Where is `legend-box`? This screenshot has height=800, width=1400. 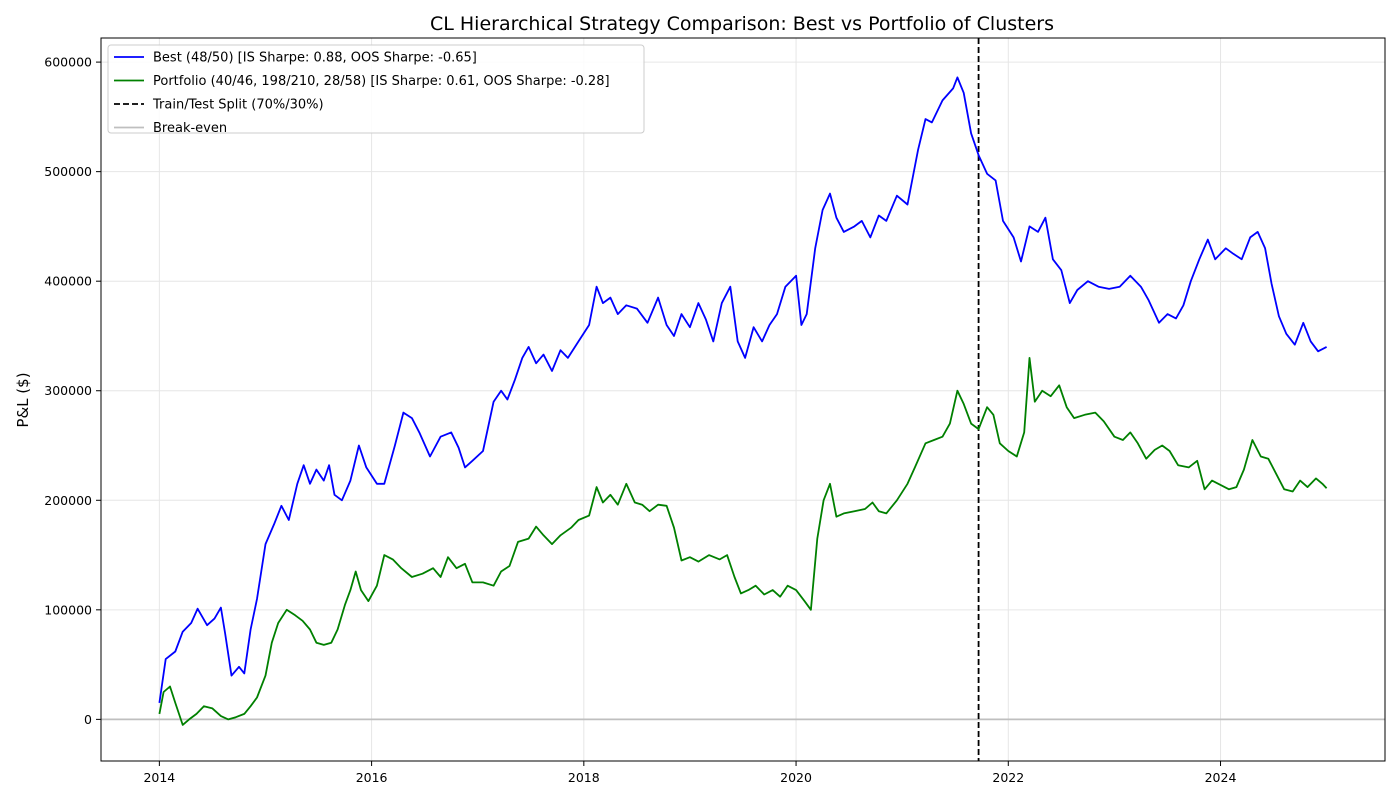
legend-box is located at coordinates (376, 89).